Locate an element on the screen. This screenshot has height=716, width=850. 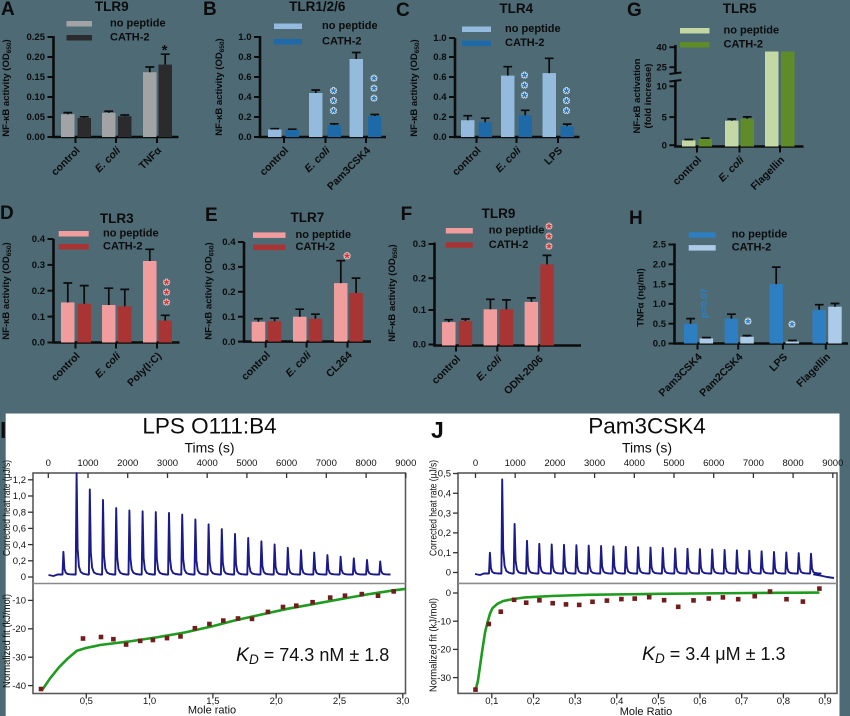
svg-text: -30 is located at coordinates (19, 657).